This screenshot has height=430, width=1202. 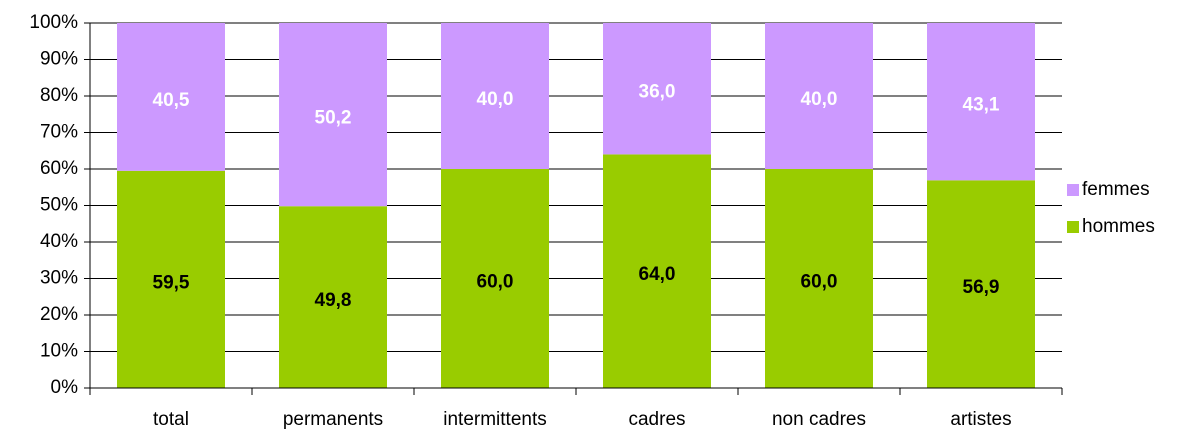 What do you see at coordinates (333, 419) in the screenshot?
I see `x-tick-label: permanents` at bounding box center [333, 419].